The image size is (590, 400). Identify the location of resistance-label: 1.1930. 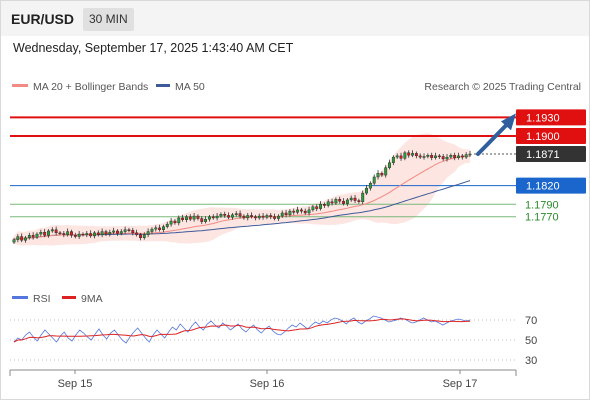
(543, 118).